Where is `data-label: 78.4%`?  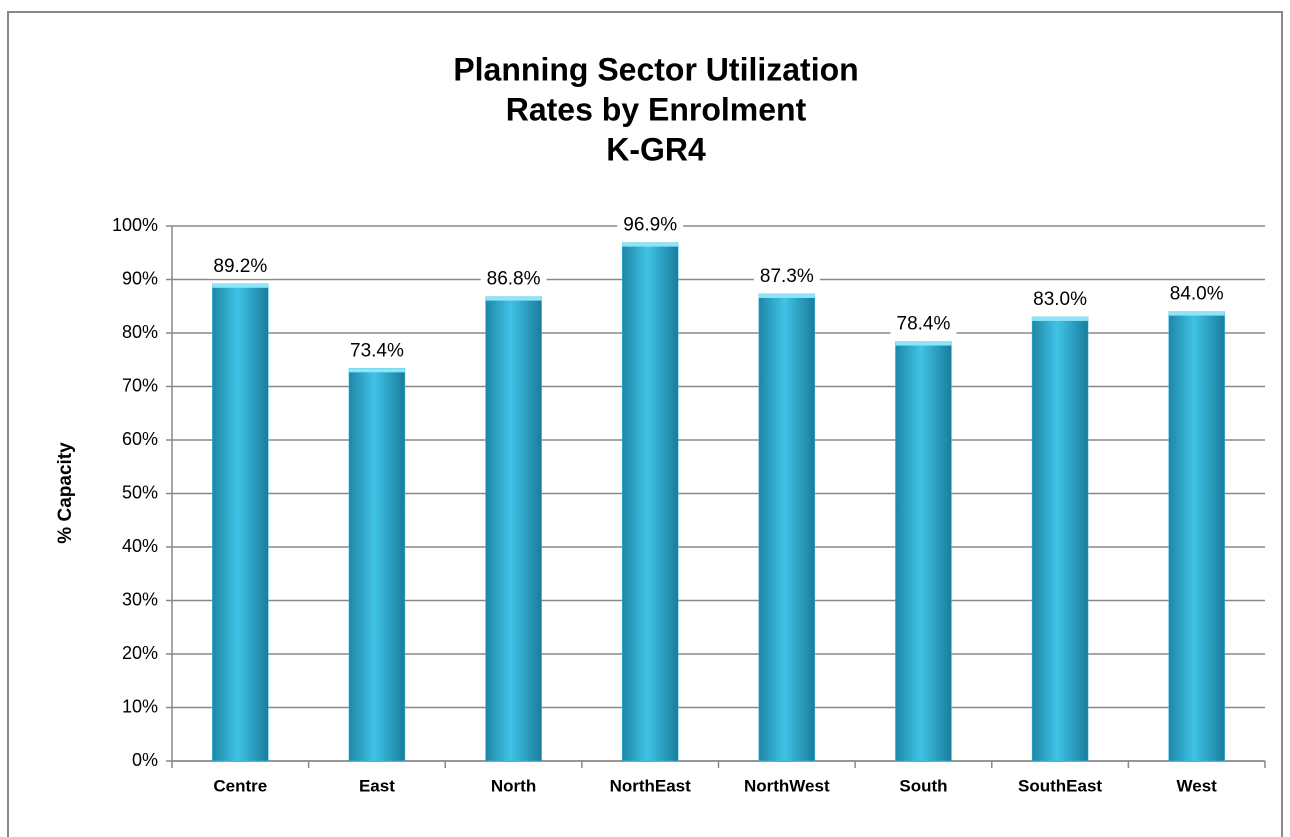
data-label: 78.4% is located at coordinates (924, 324).